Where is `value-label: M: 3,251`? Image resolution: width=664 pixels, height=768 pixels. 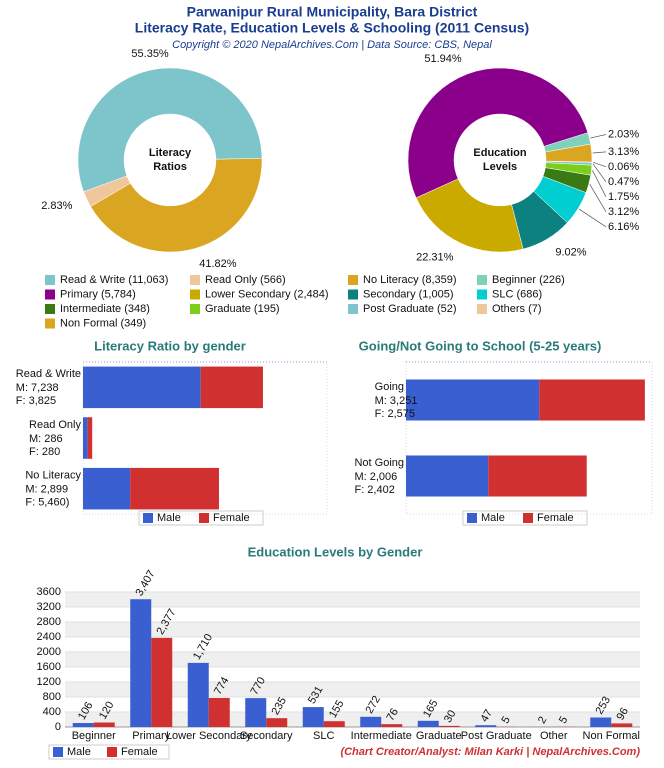
value-label: M: 3,251 is located at coordinates (396, 401).